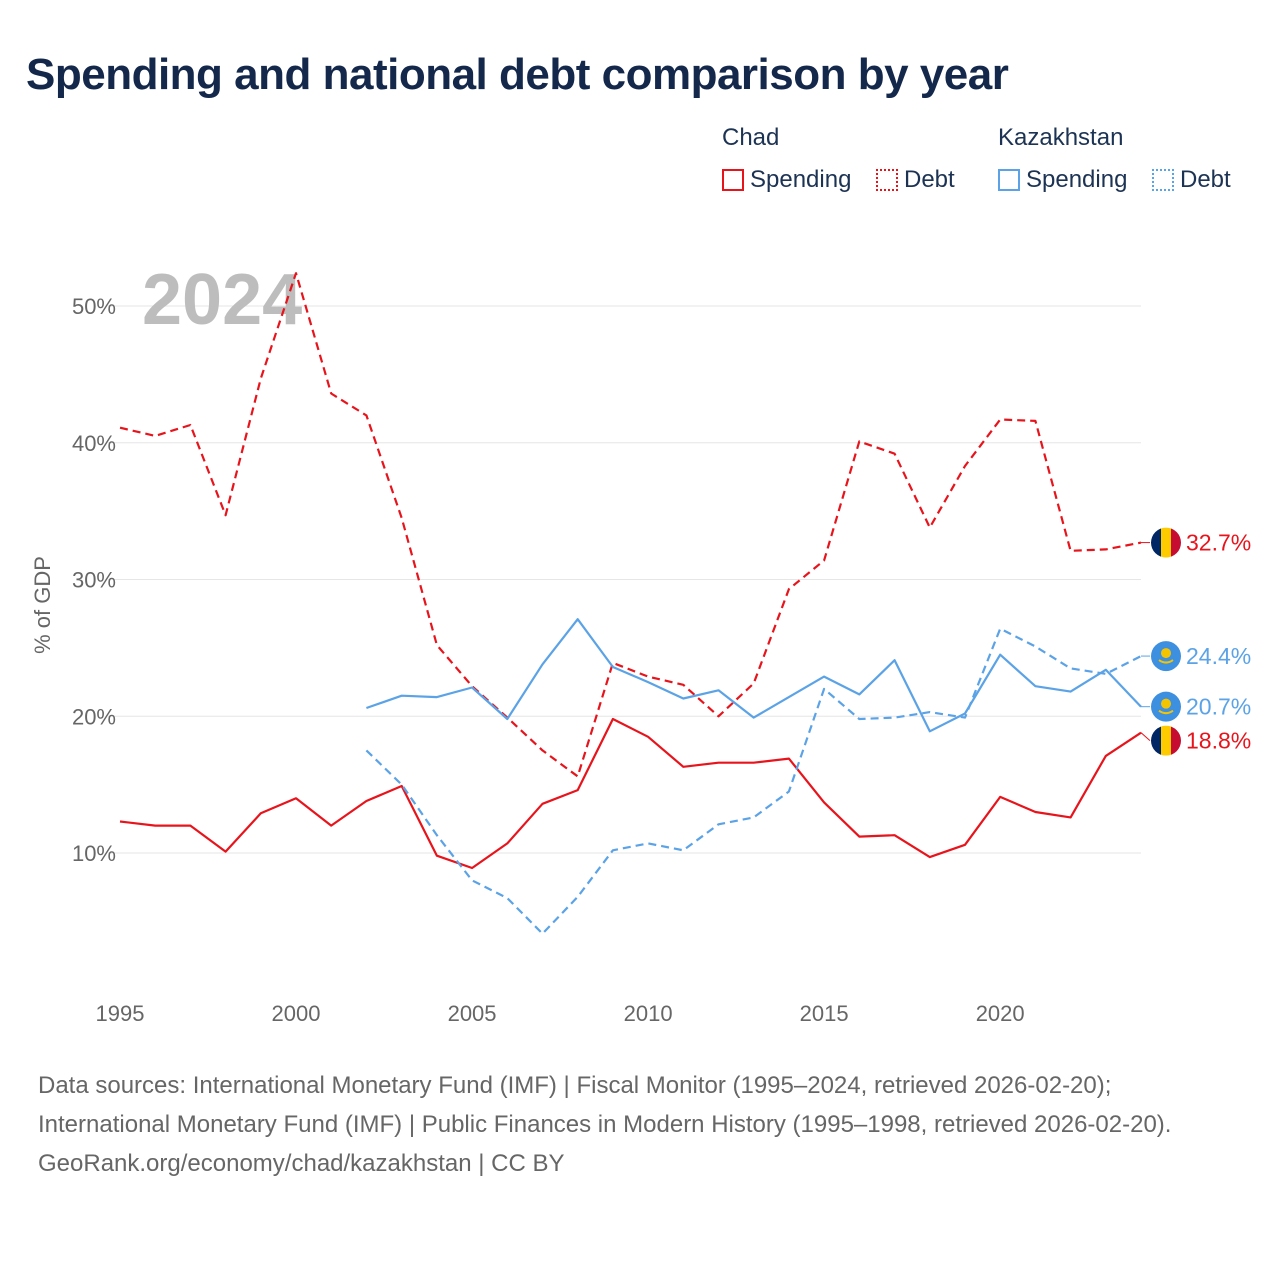  I want to click on series-line-kazakhstan-spending, so click(754, 675).